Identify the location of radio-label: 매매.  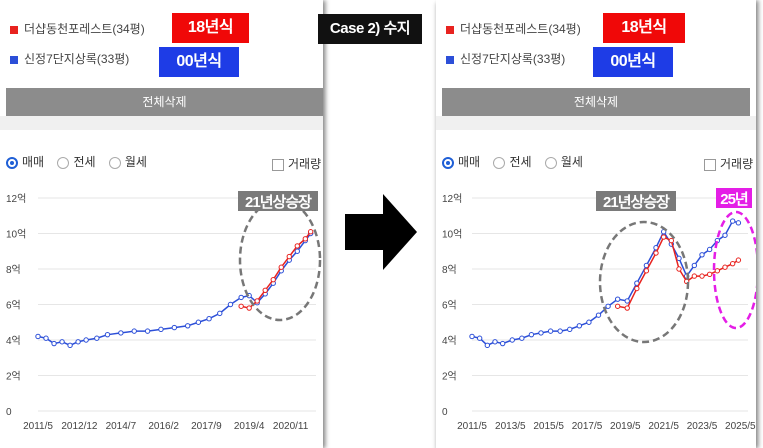
(33, 162).